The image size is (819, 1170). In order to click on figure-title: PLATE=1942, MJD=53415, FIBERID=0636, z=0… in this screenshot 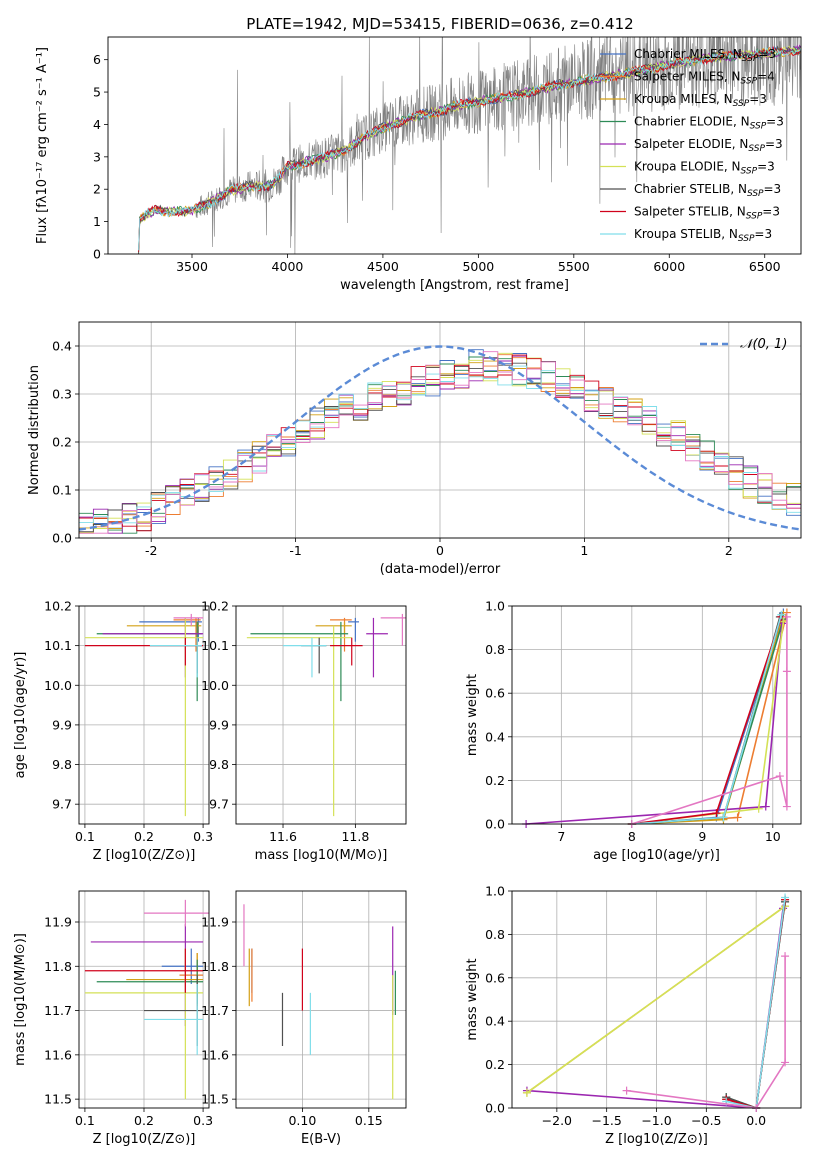, I will do `click(439, 24)`.